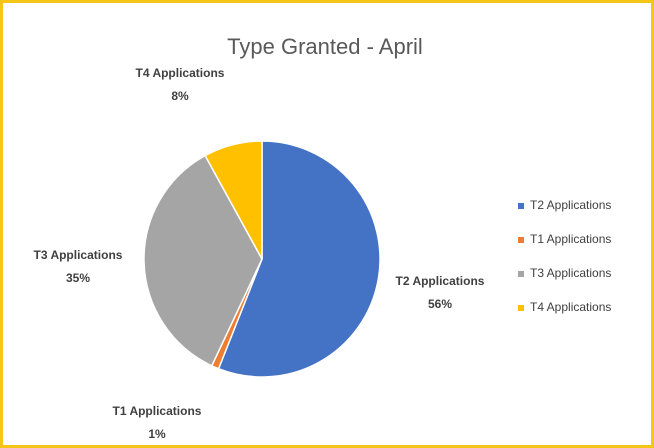  Describe the element at coordinates (157, 434) in the screenshot. I see `slice-label-value: 1%` at that location.